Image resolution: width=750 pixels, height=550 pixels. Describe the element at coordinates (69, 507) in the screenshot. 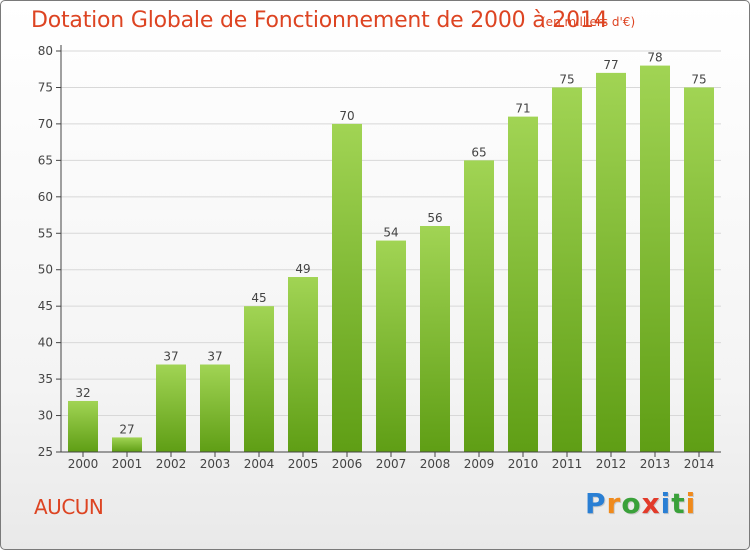

I see `commune-name: AUCUN` at that location.